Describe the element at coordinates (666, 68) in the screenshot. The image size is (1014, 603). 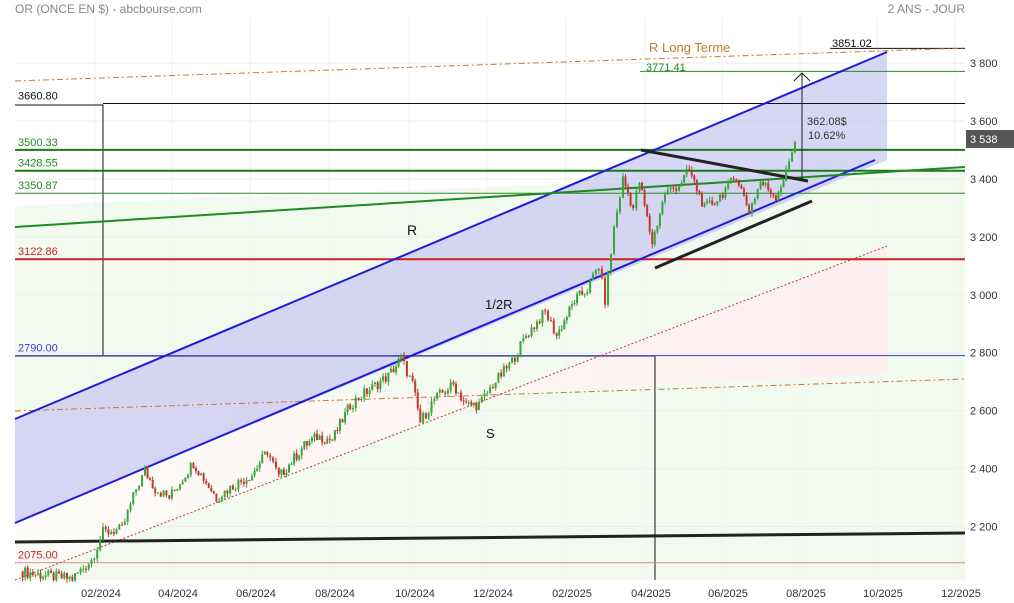
I see `label-target-value: 3771.41` at that location.